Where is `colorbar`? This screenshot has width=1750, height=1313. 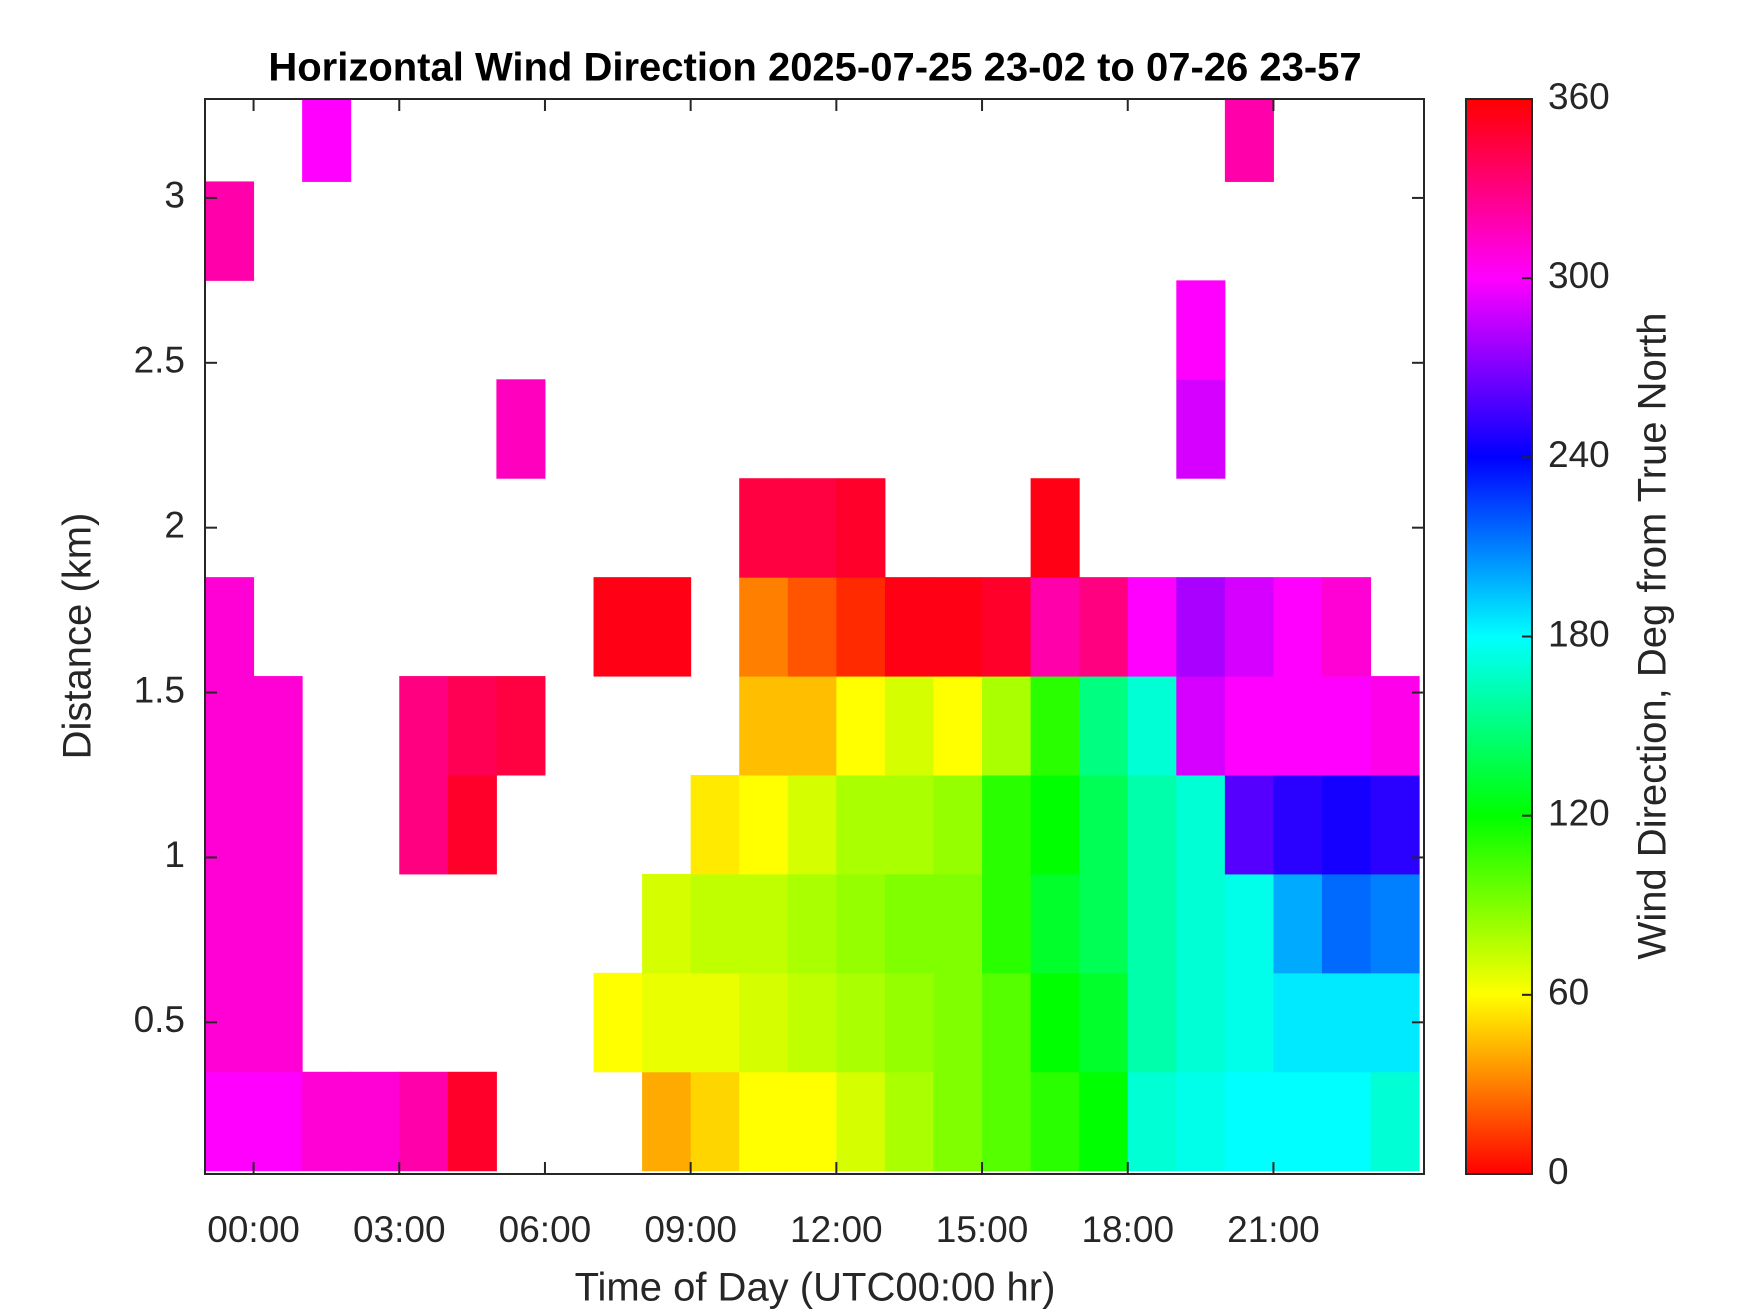
colorbar is located at coordinates (1499, 636).